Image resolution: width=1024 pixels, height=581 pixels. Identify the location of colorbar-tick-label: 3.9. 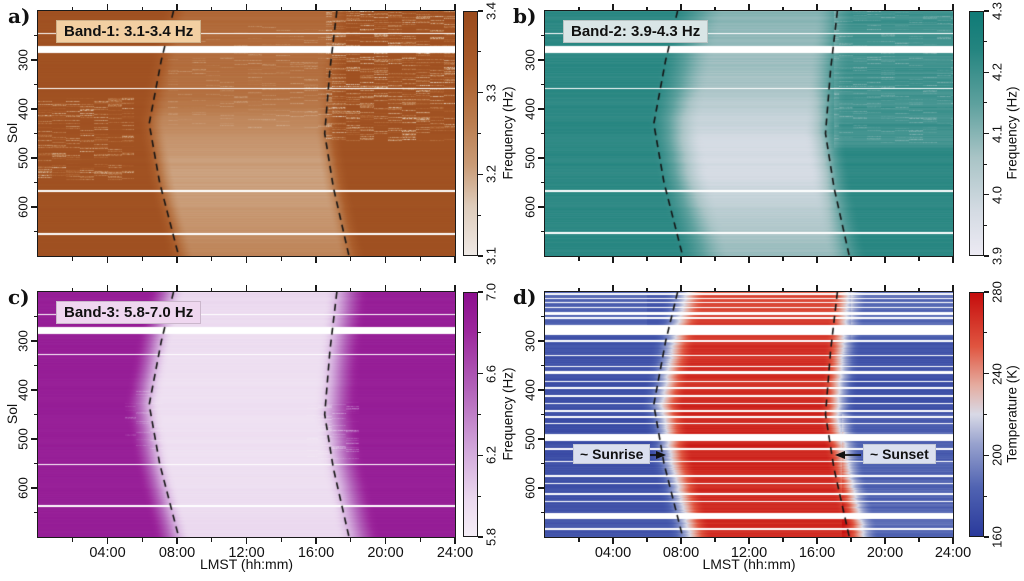
(997, 256).